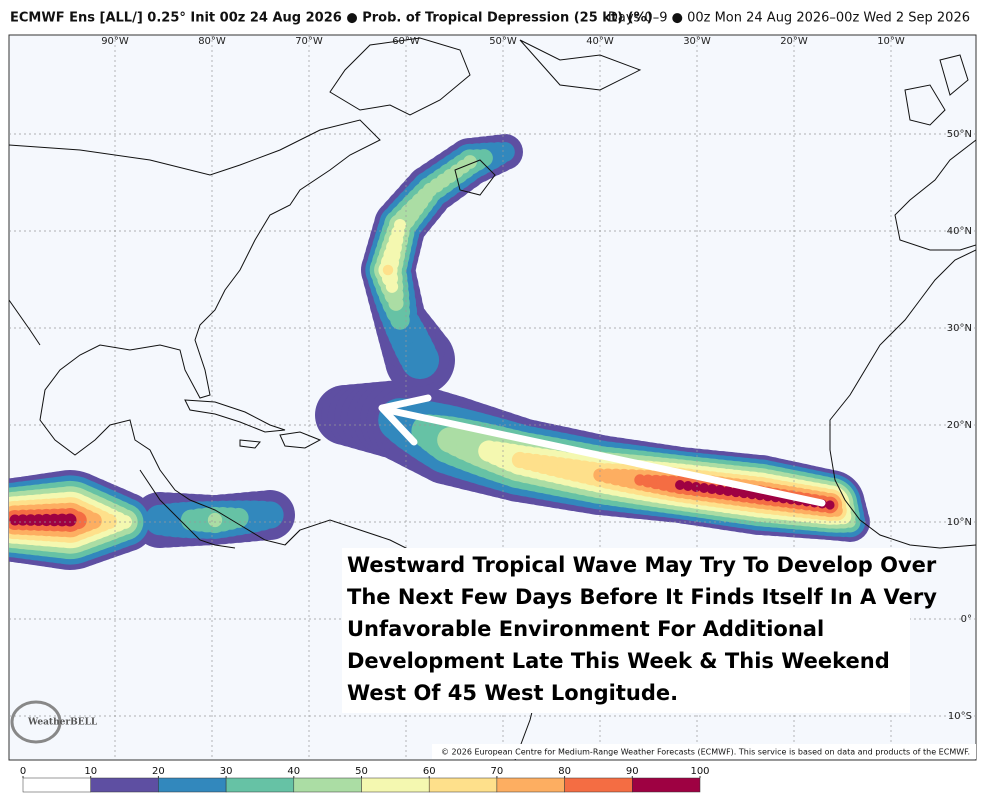  Describe the element at coordinates (959, 134) in the screenshot. I see `lat-label: 50°N` at that location.